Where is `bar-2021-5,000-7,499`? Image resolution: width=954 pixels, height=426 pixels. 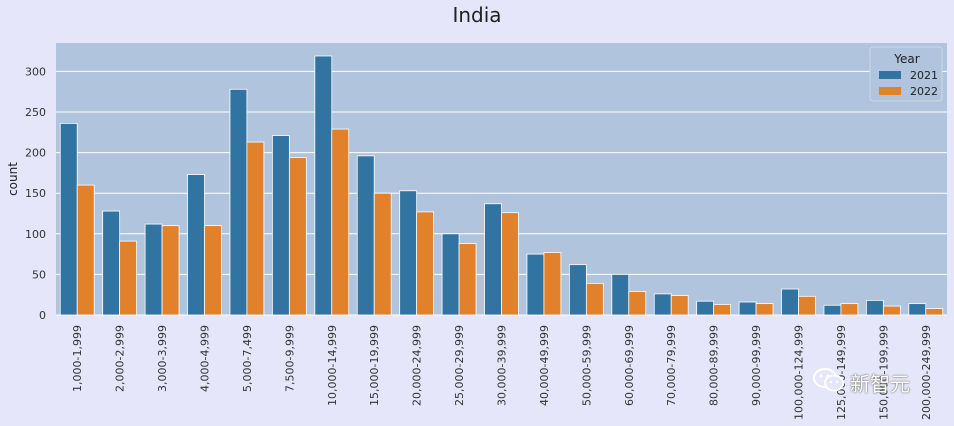
bar-2021-5,000-7,499 is located at coordinates (238, 202).